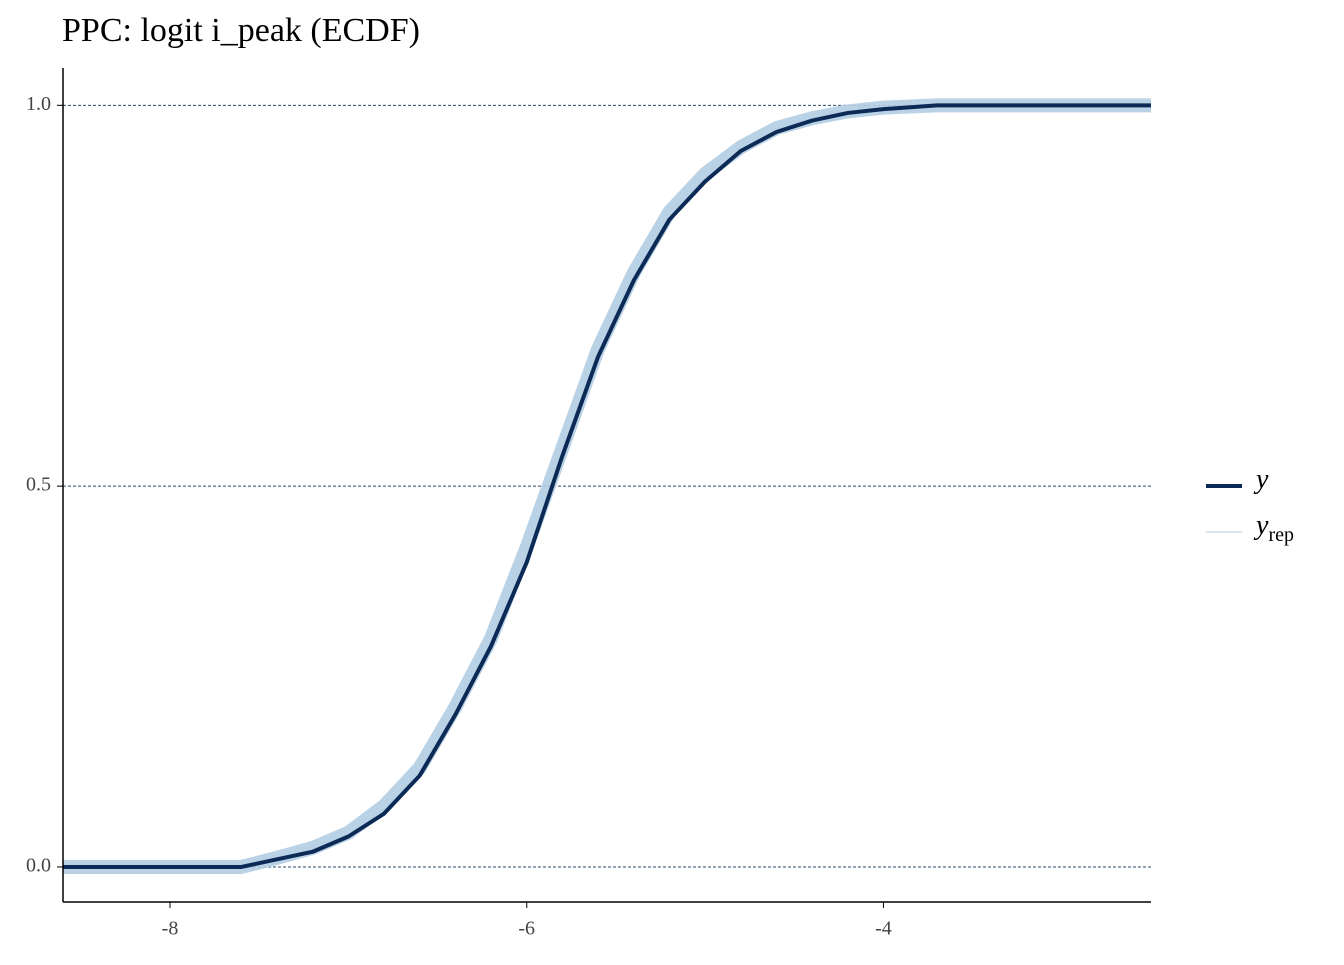 This screenshot has width=1344, height=965. I want to click on x-tick-label: -6, so click(526, 929).